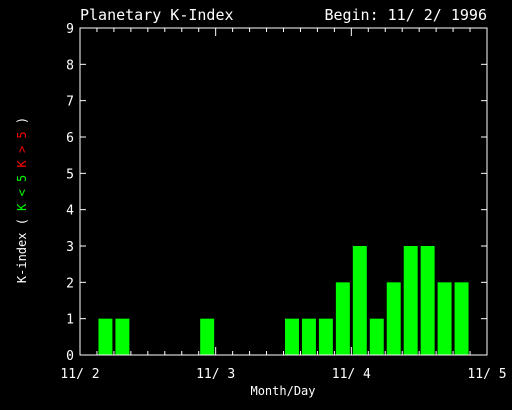 This screenshot has width=512, height=410. Describe the element at coordinates (486, 374) in the screenshot. I see `x-tick-label: 11/ 5` at that location.